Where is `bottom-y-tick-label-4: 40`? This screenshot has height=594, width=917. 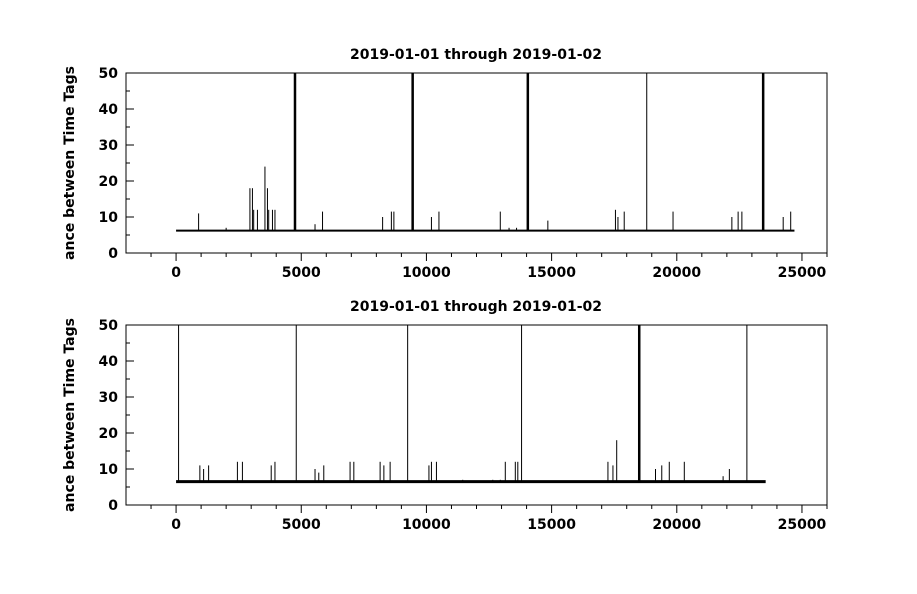 bottom-y-tick-label-4: 40 is located at coordinates (109, 362).